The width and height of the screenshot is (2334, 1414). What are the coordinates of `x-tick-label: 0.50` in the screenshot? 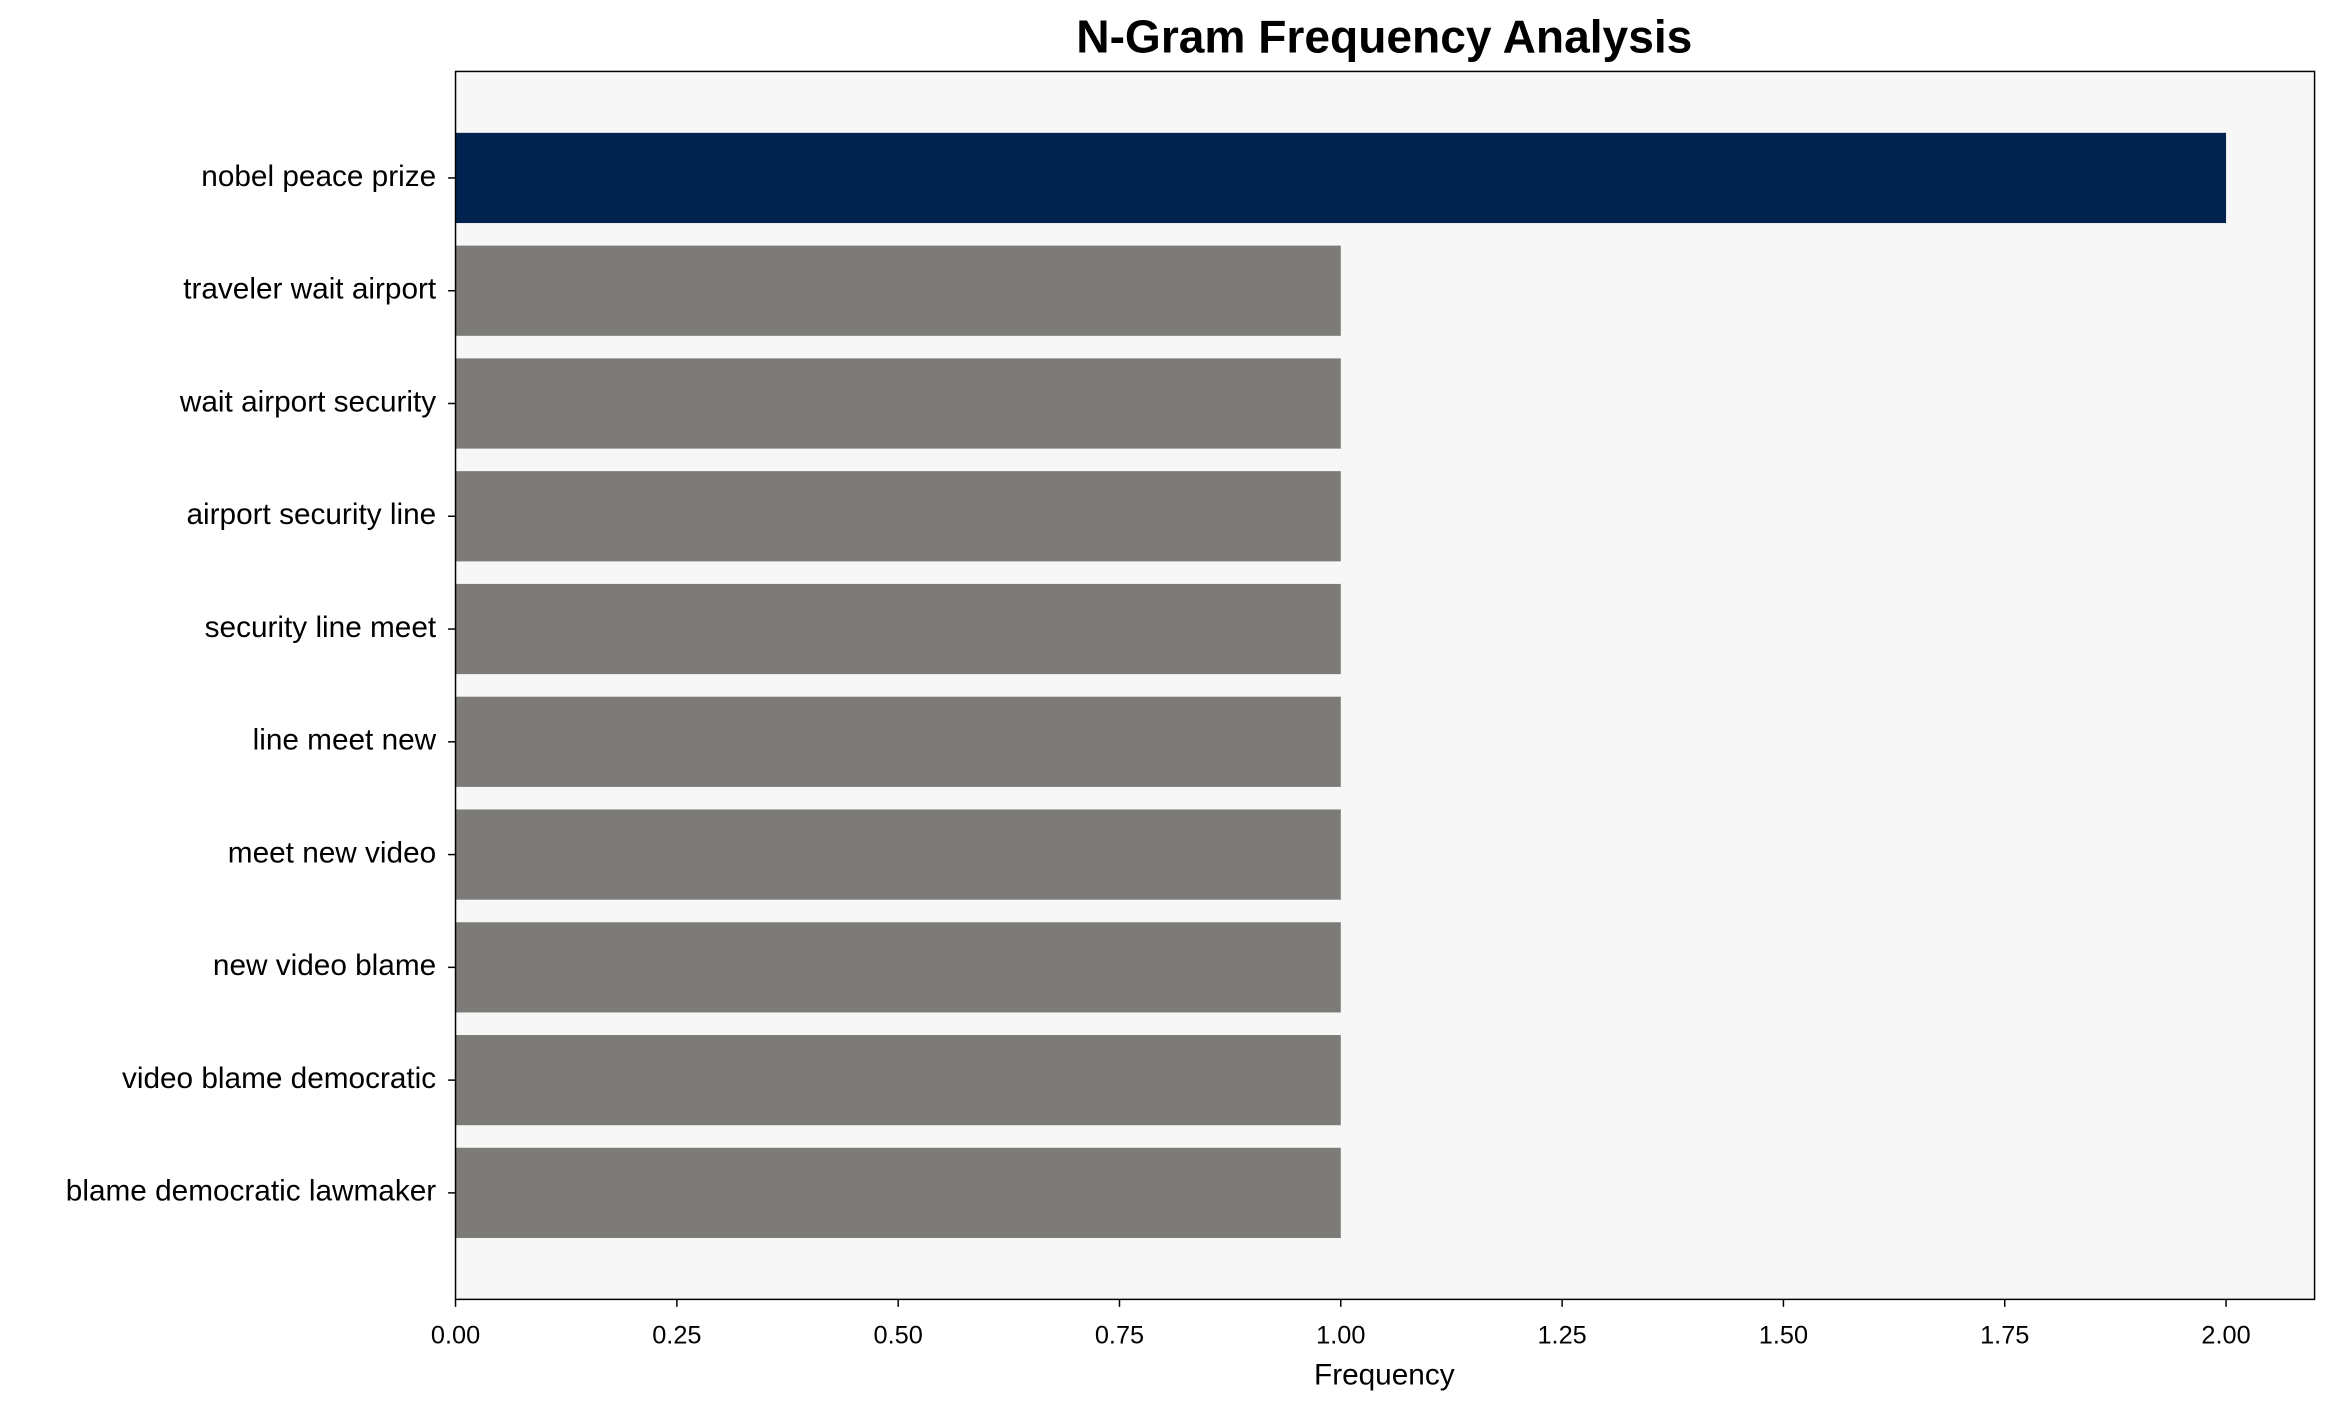 It's located at (898, 1335).